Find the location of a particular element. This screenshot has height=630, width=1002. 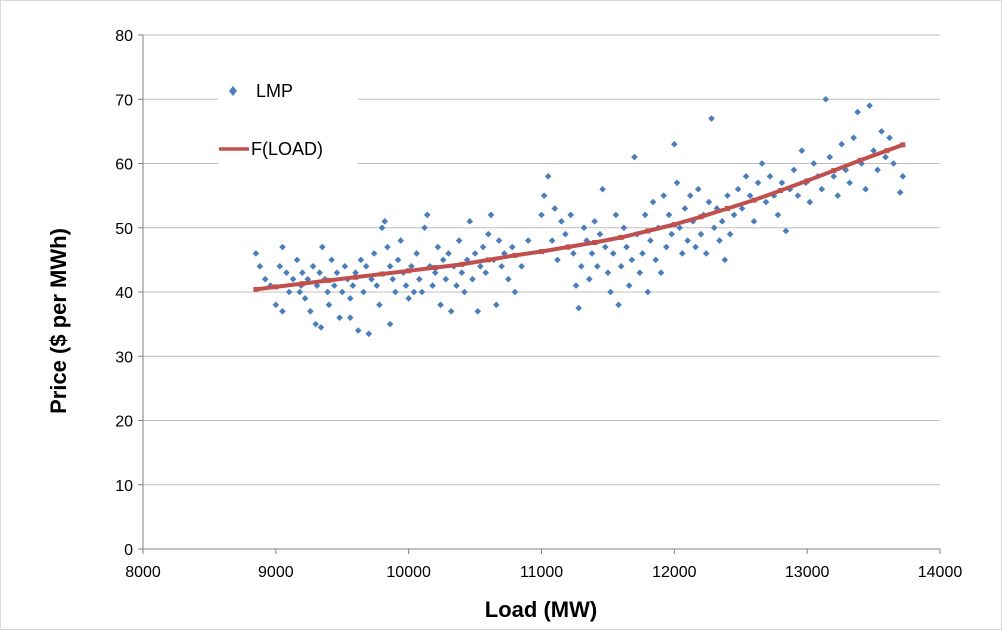

y-tick-label: 80 is located at coordinates (124, 36).